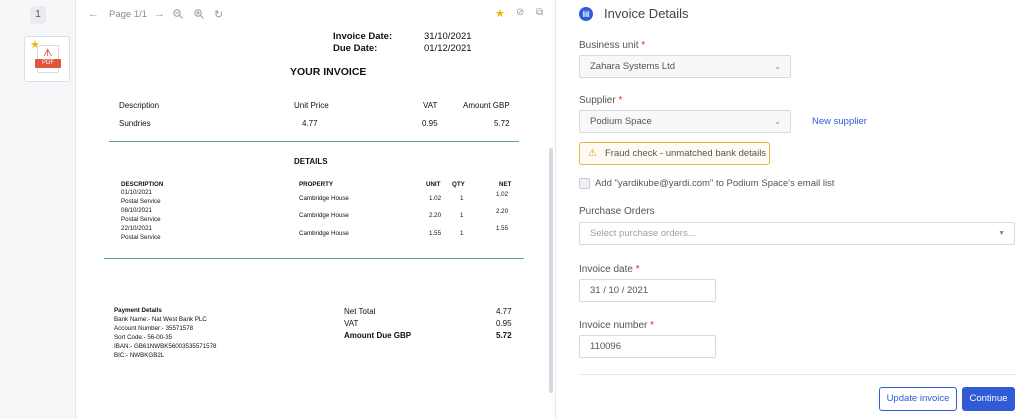 The height and width of the screenshot is (419, 1024). I want to click on summary-header: Unit Price, so click(311, 105).